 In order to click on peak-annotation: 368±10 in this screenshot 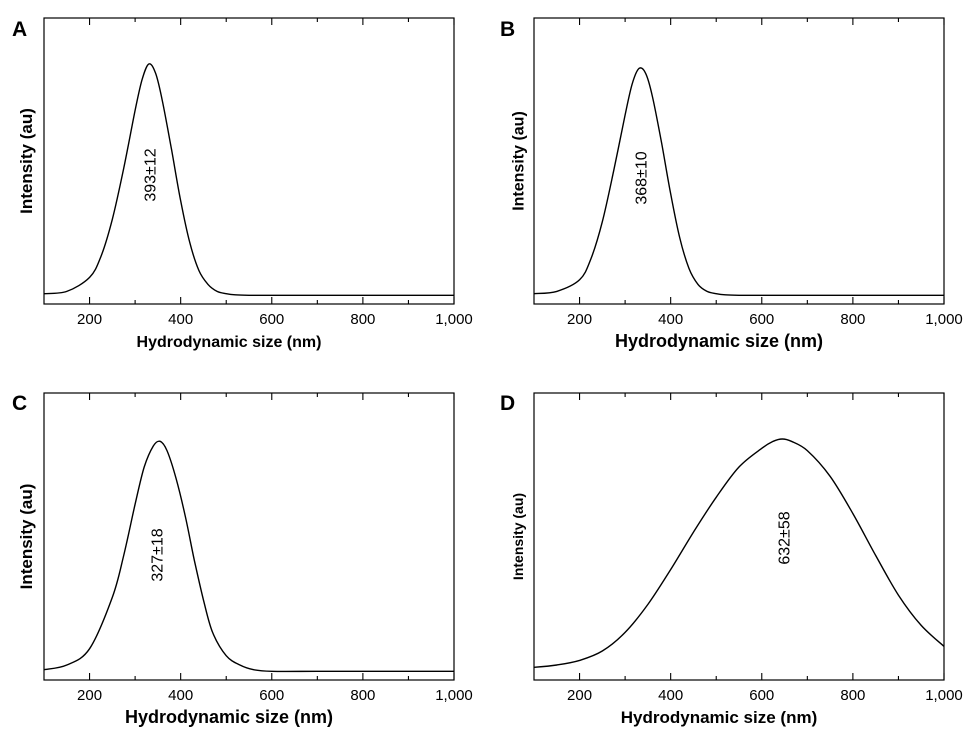, I will do `click(642, 177)`.